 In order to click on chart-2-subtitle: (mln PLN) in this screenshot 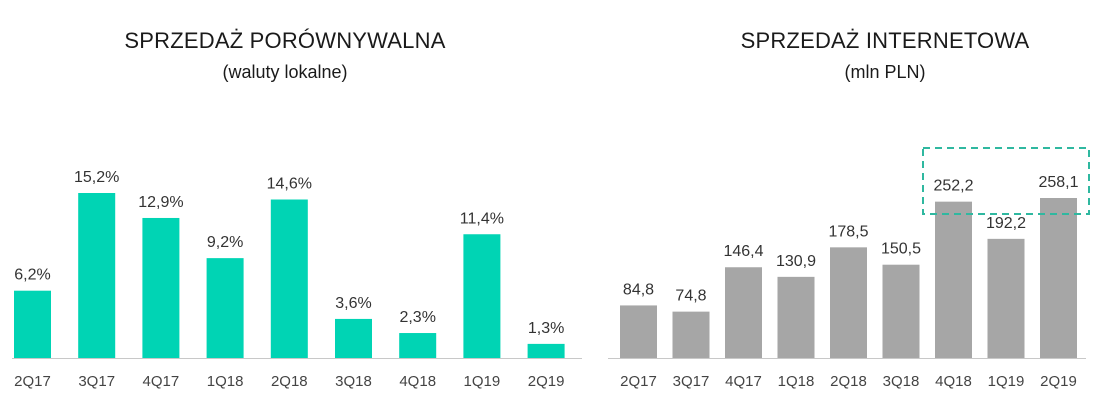, I will do `click(885, 72)`.